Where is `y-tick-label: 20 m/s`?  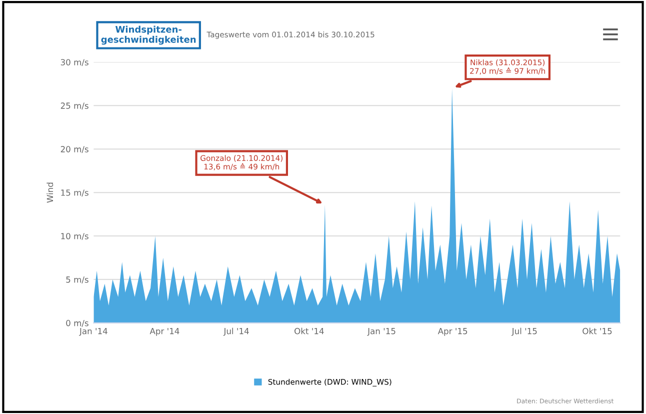
y-tick-label: 20 m/s is located at coordinates (74, 149).